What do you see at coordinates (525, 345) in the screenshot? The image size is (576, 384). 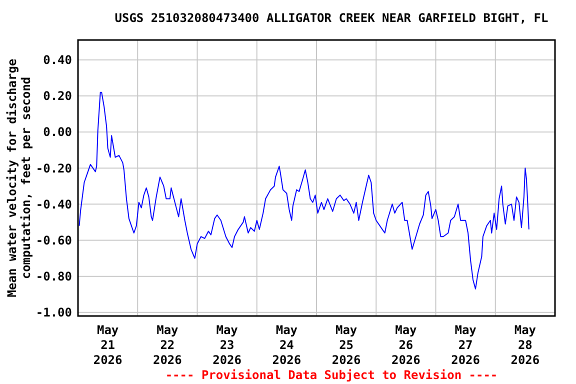 I see `x-tick-label: May 28 2026` at bounding box center [525, 345].